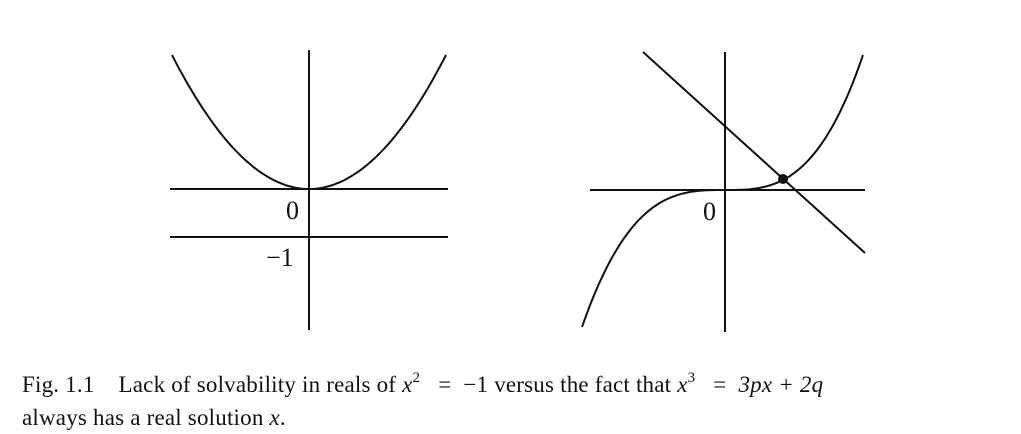 The width and height of the screenshot is (1021, 434). What do you see at coordinates (407, 384) in the screenshot?
I see `caption-equation-1-lhs: x` at bounding box center [407, 384].